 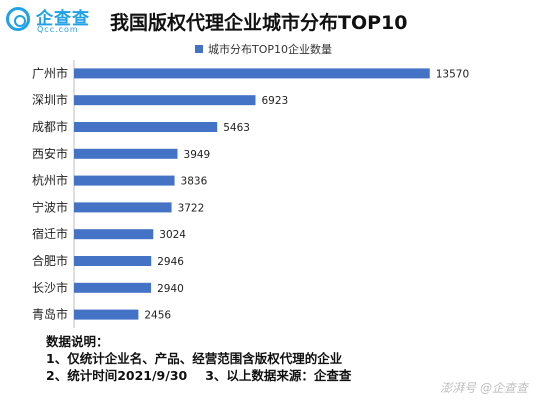 I want to click on brand-name: 企查查, so click(x=63, y=19).